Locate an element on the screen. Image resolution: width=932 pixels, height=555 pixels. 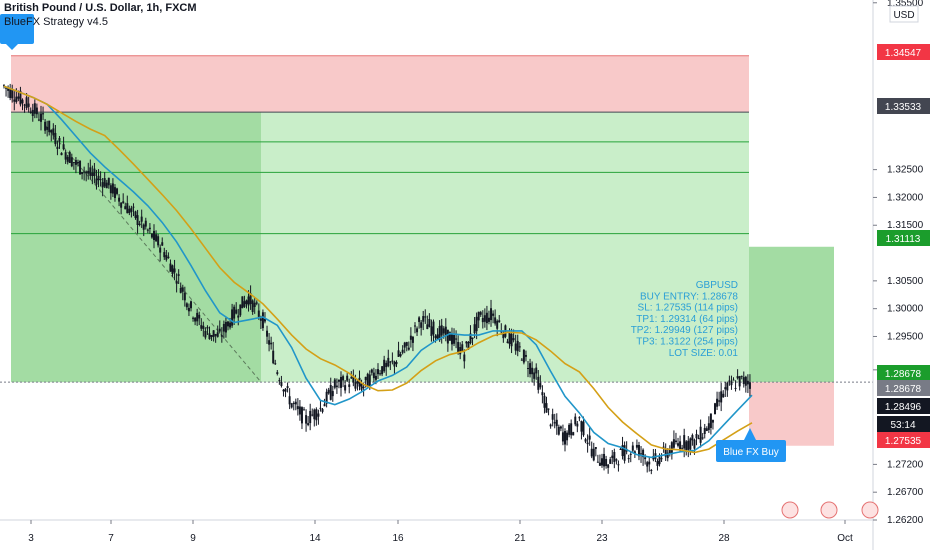
price-tag is located at coordinates (903, 373).